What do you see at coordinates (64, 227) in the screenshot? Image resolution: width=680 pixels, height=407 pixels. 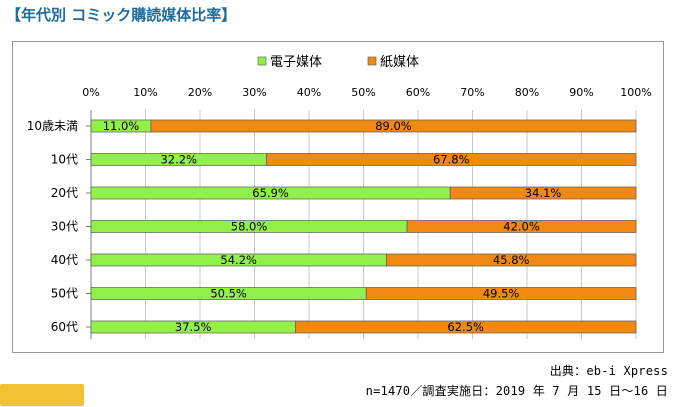 I see `category-label: 30代` at bounding box center [64, 227].